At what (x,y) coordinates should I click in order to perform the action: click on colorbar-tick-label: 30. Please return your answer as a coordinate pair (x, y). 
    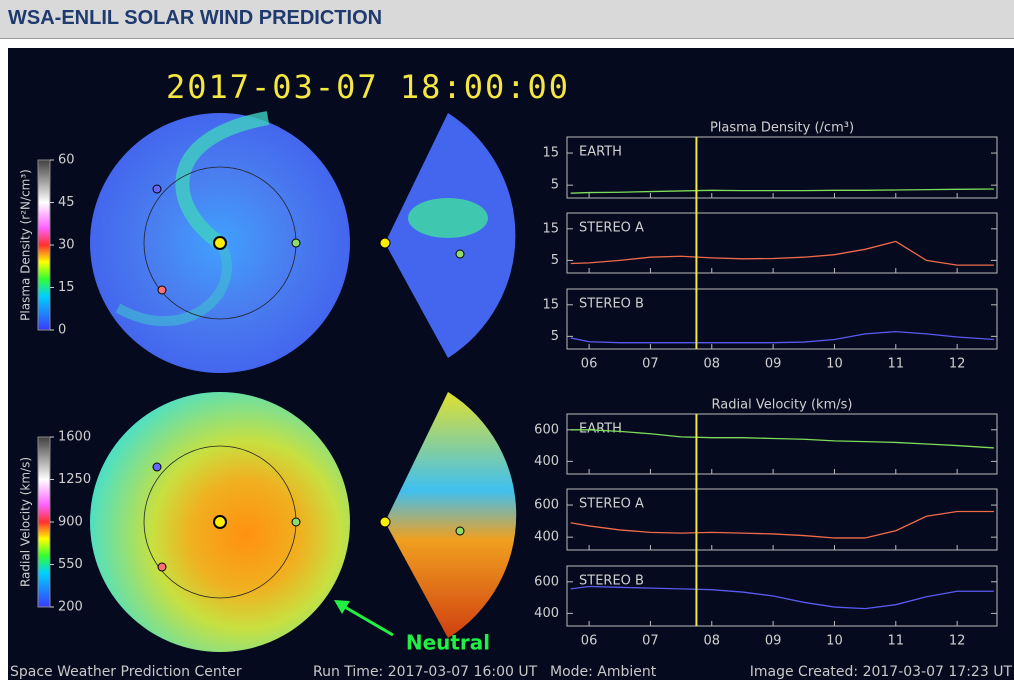
    Looking at the image, I should click on (66, 245).